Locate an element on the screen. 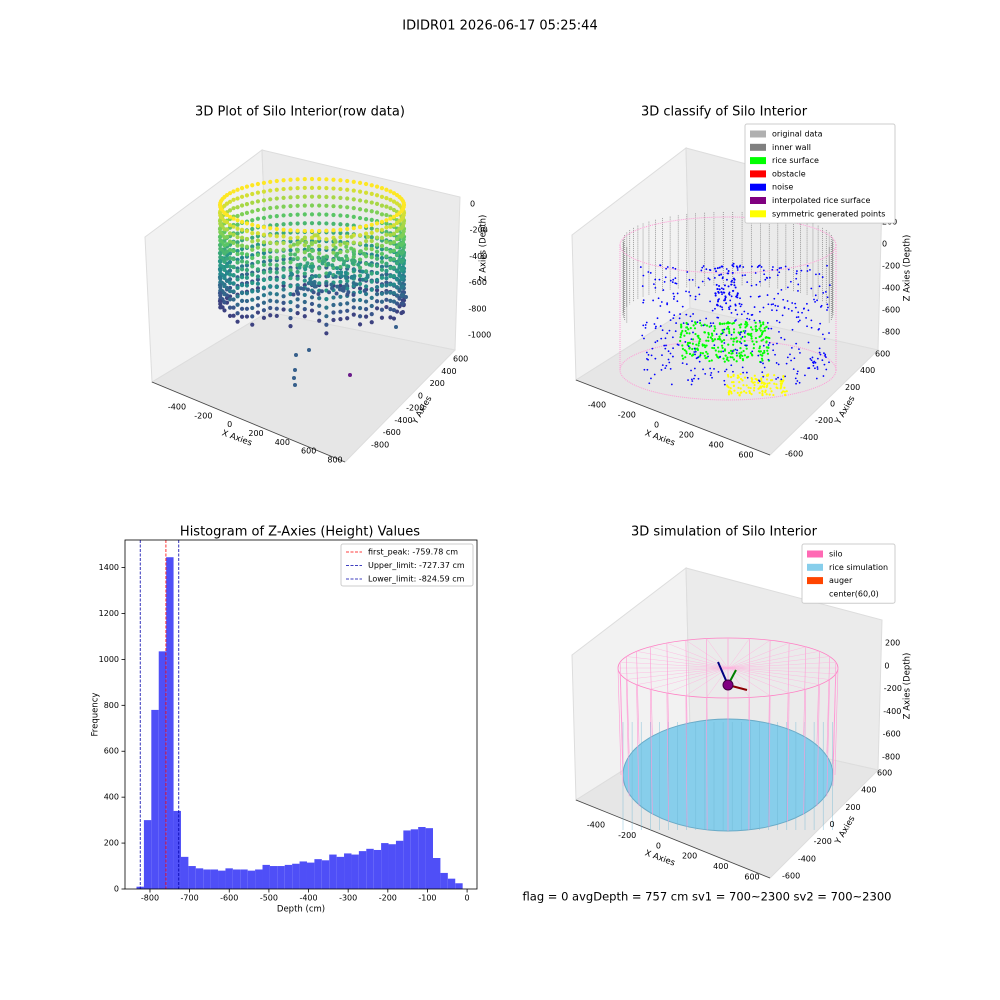 This screenshot has height=1000, width=1000. suptitle: IDIDR01 2026-06-17 05:25:44 is located at coordinates (499, 26).